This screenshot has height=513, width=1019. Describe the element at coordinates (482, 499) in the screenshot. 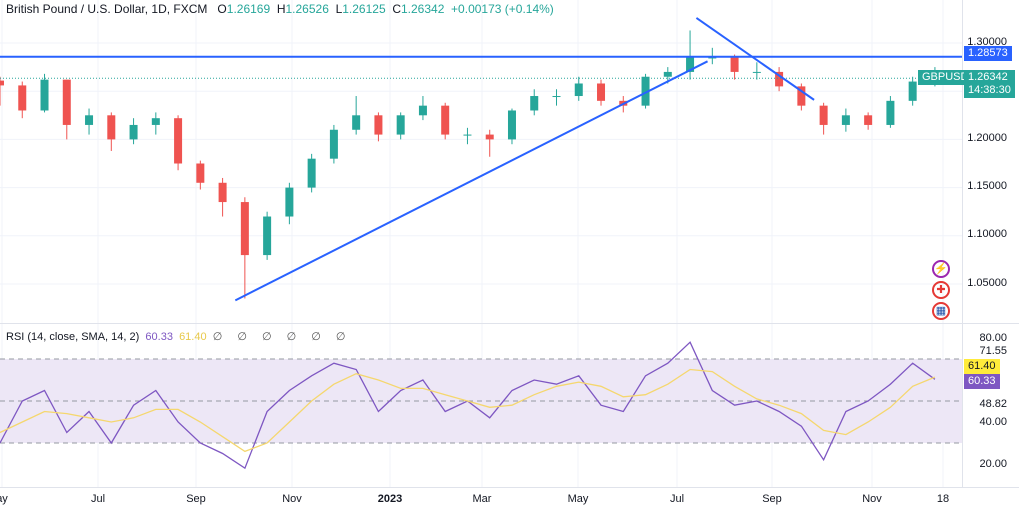

I see `time-tick: Mar` at that location.